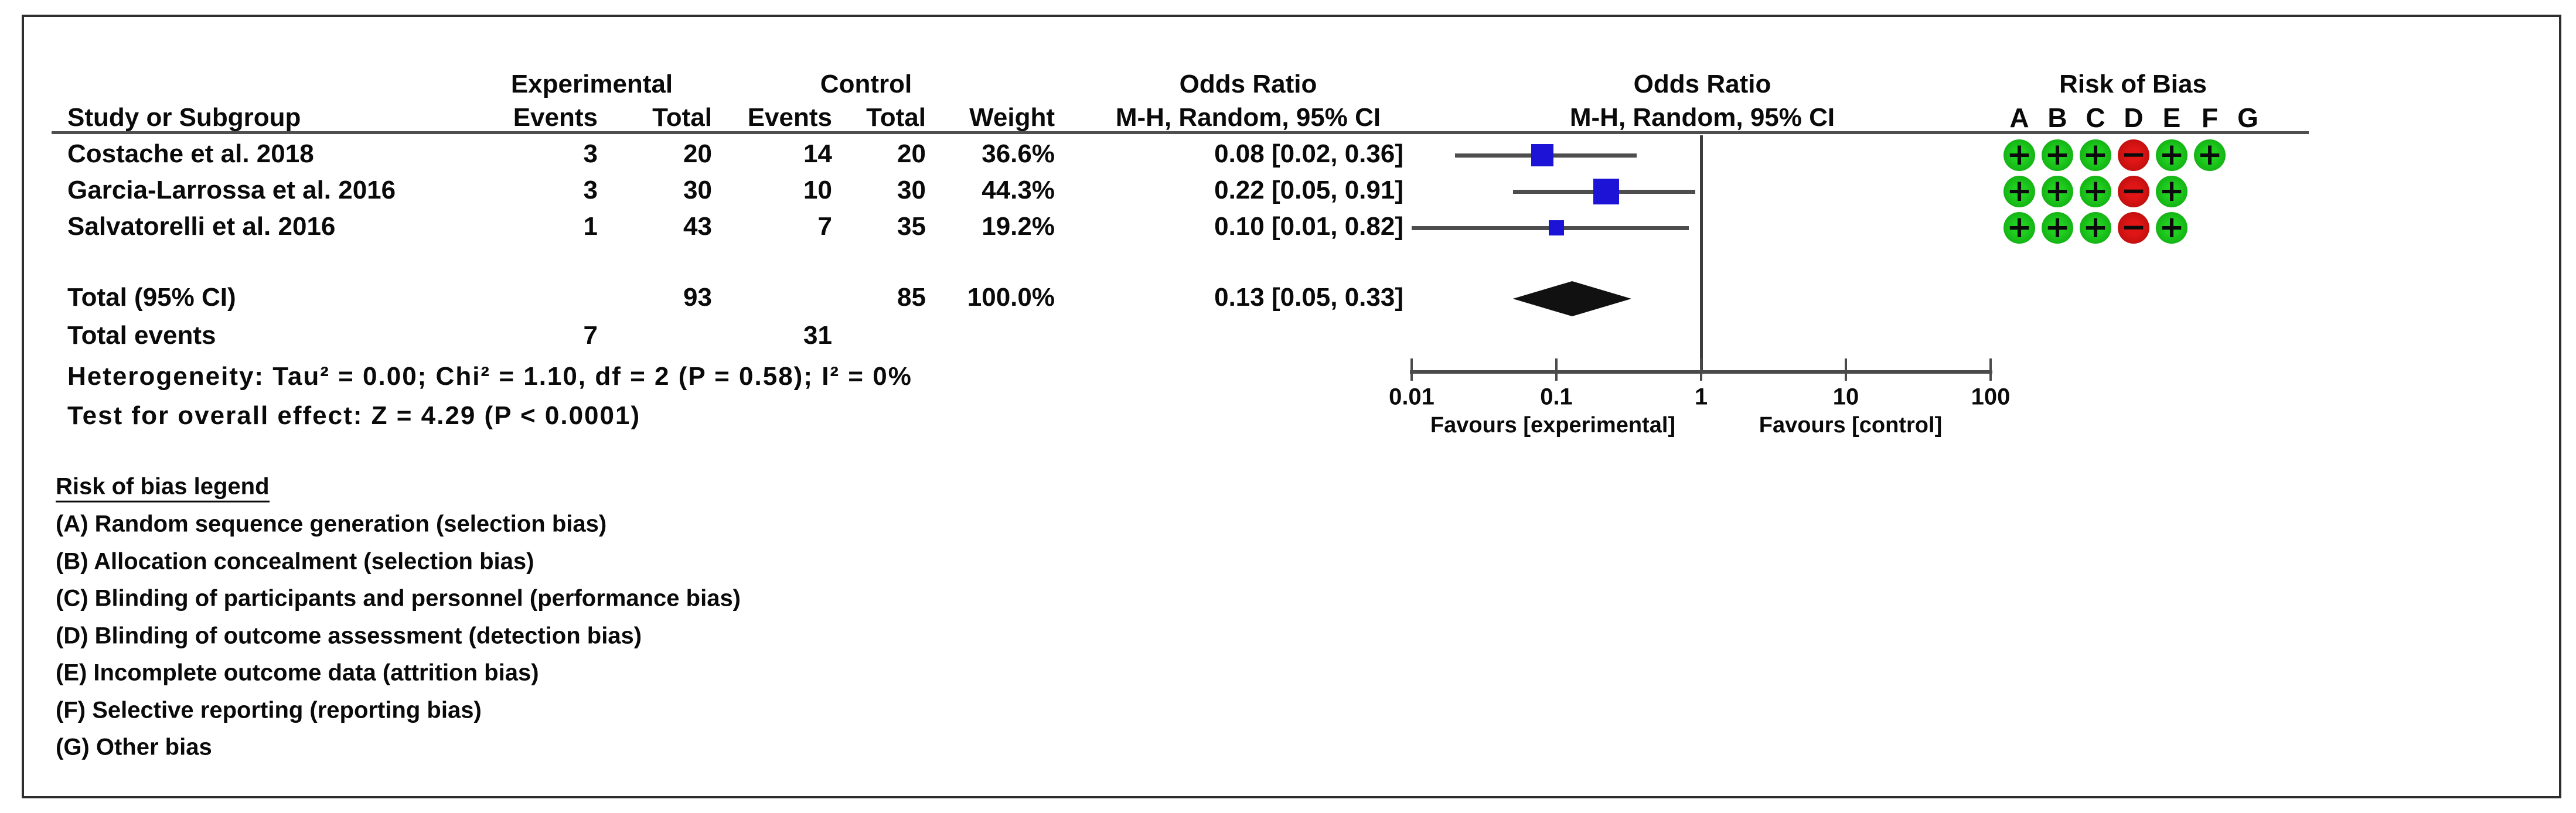  What do you see at coordinates (2095, 117) in the screenshot?
I see `rob-column-letter: C` at bounding box center [2095, 117].